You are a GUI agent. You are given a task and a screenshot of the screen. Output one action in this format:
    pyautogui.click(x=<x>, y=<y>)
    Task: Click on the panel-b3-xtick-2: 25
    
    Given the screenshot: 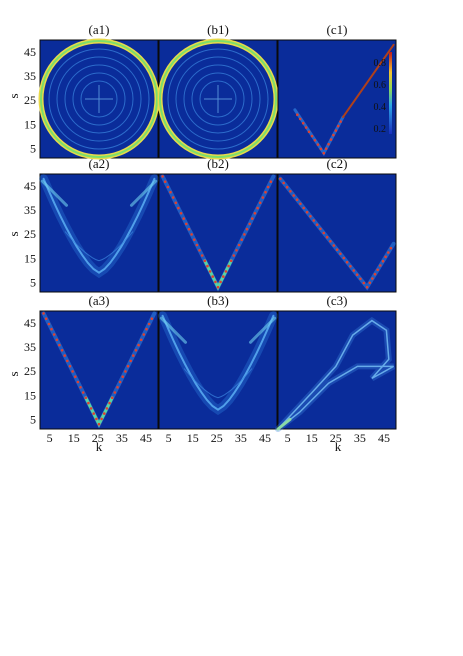 What is the action you would take?
    pyautogui.click(x=217, y=438)
    